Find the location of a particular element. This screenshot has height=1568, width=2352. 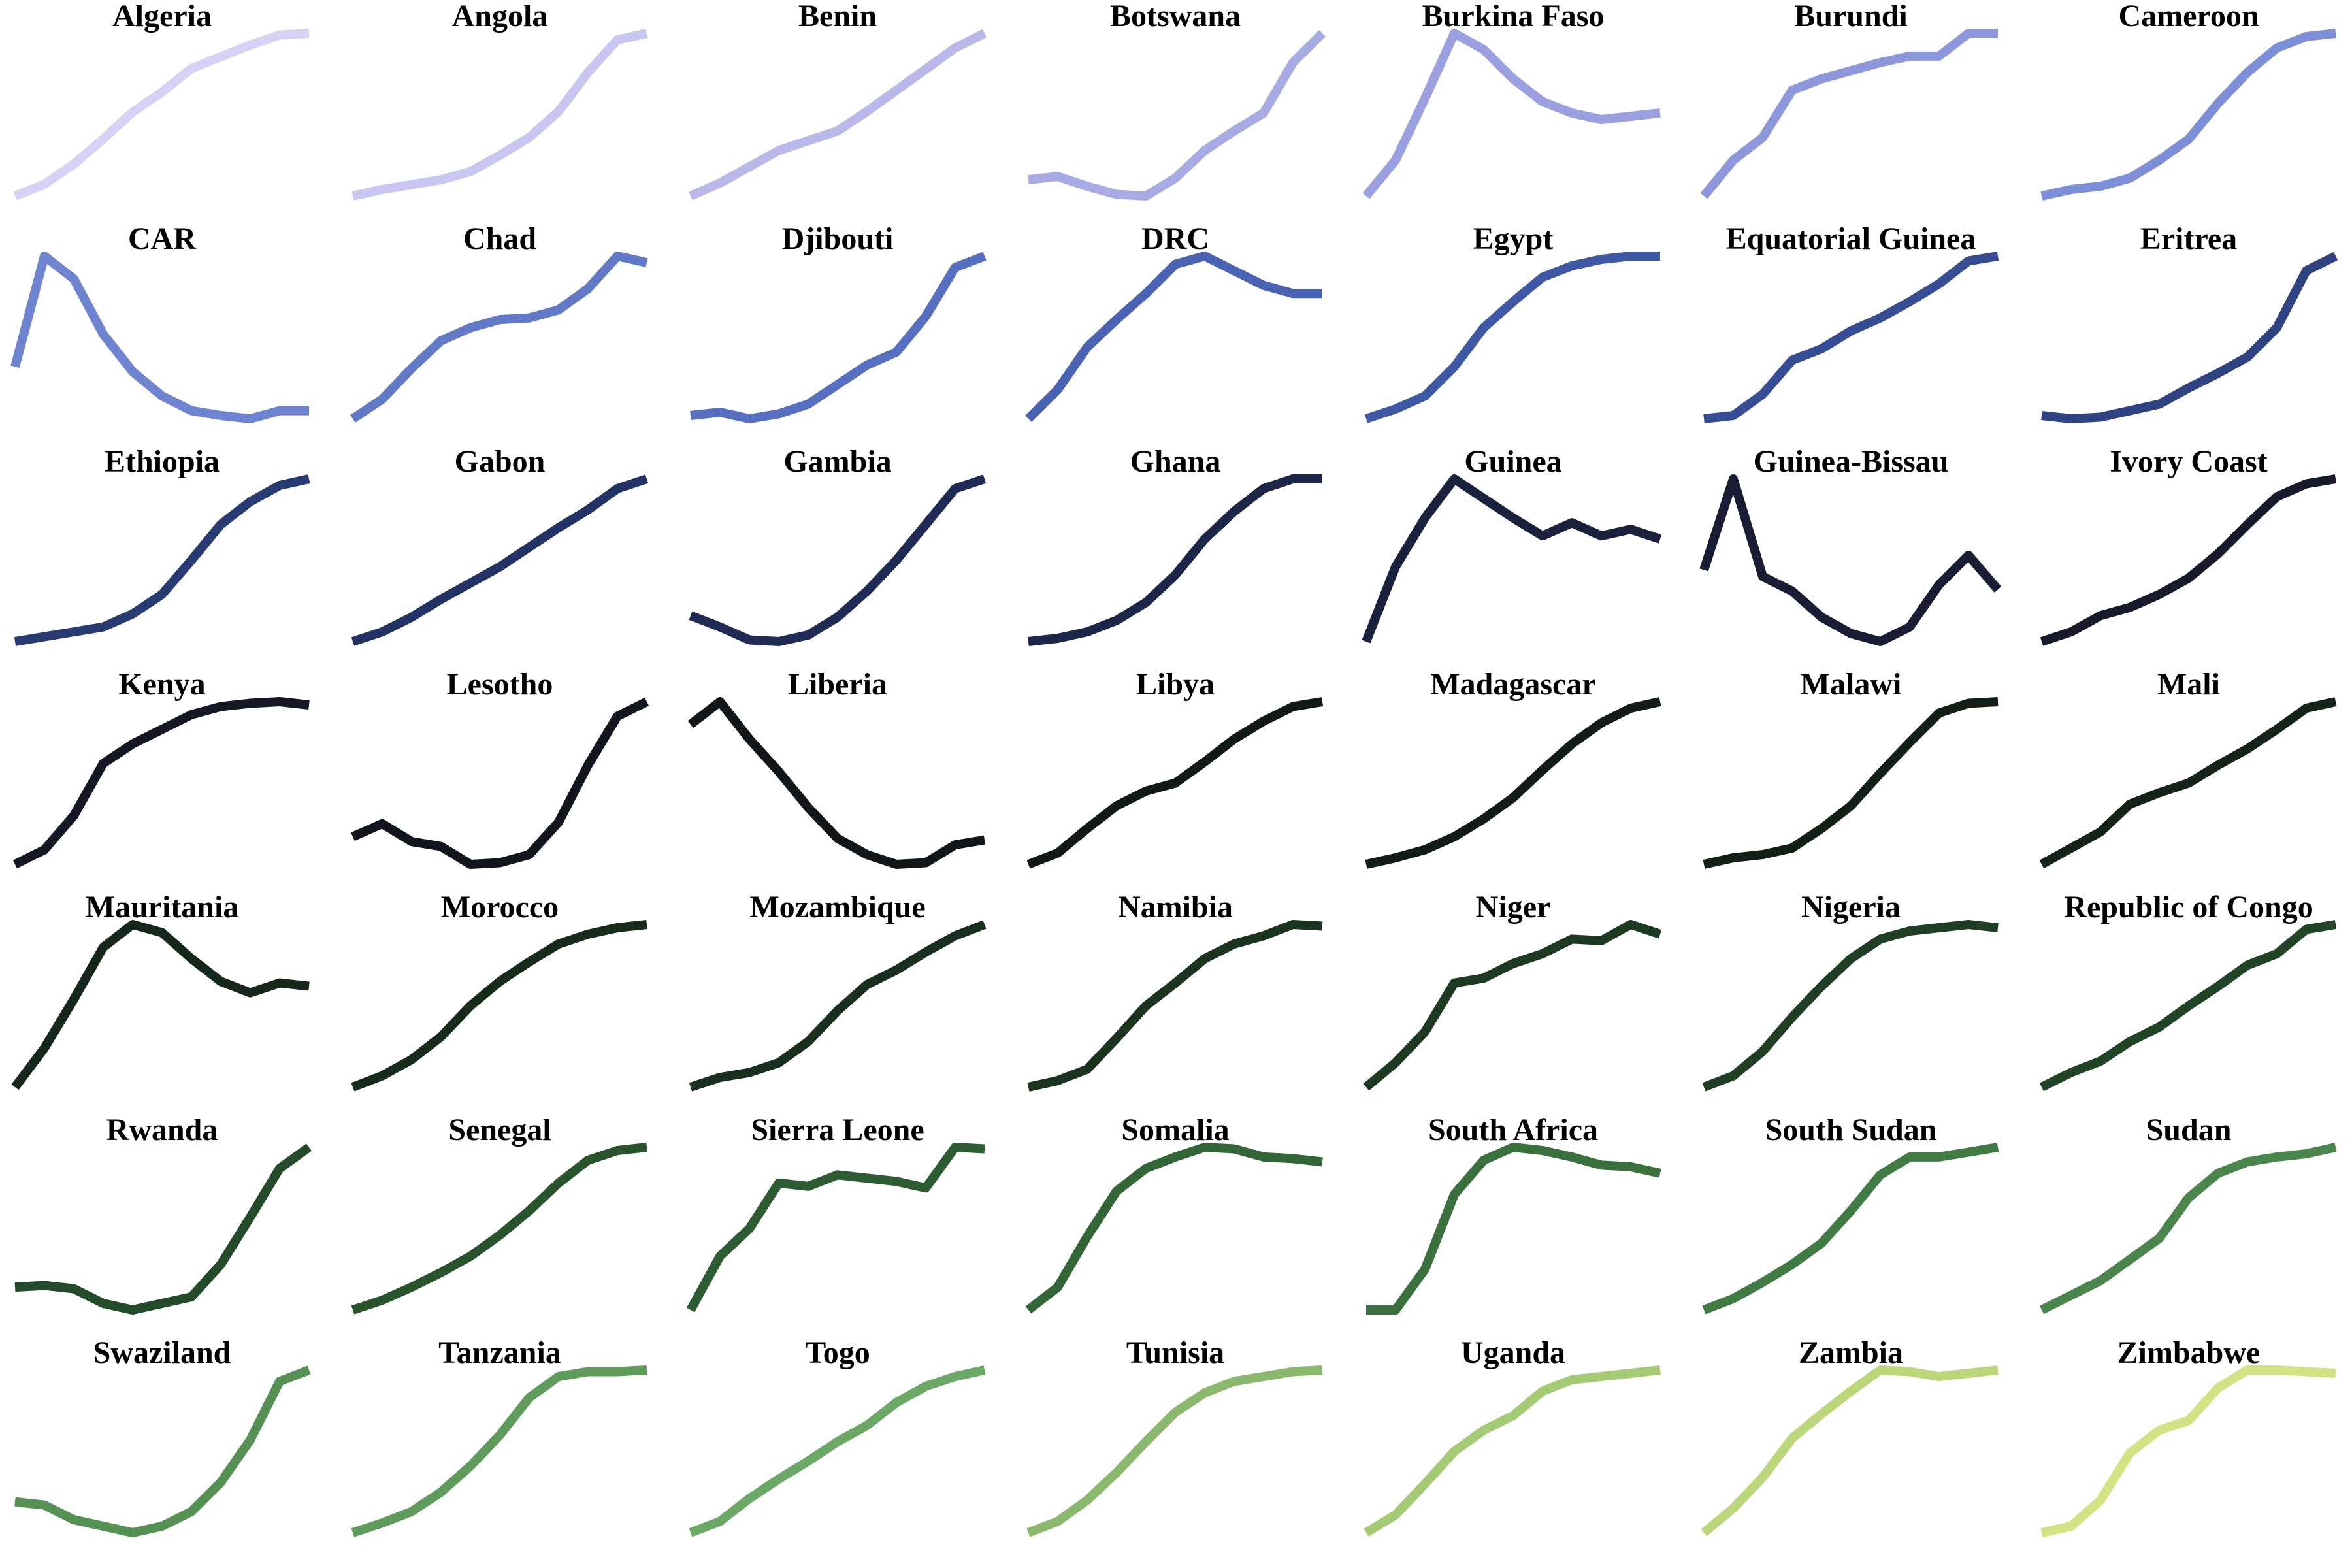

panel: Gambia is located at coordinates (838, 545).